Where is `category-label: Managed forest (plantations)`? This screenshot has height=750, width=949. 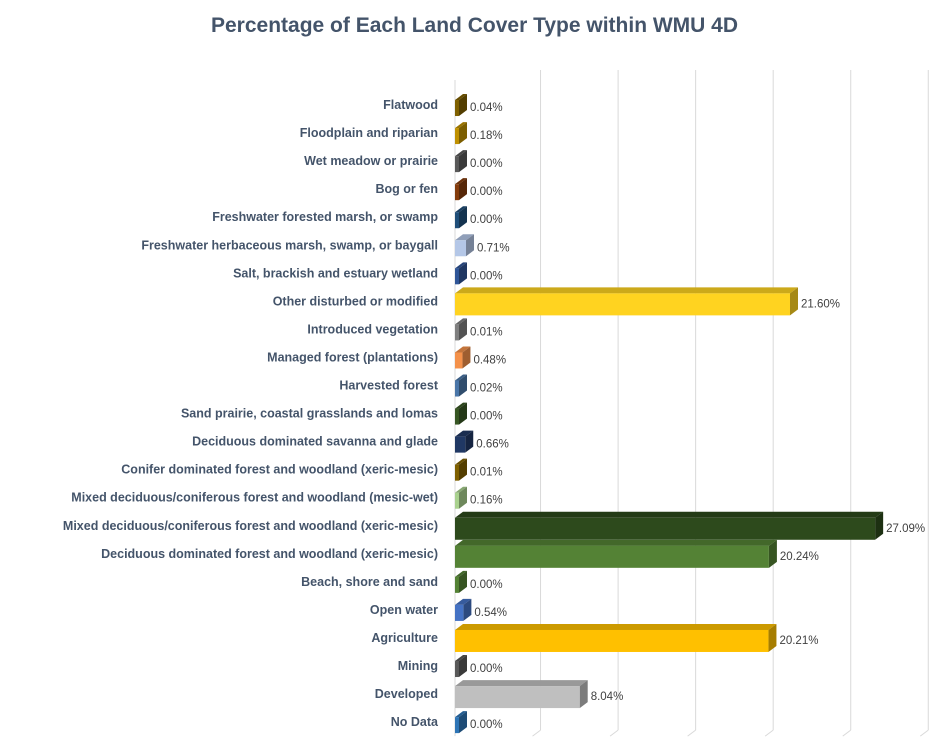 category-label: Managed forest (plantations) is located at coordinates (352, 357).